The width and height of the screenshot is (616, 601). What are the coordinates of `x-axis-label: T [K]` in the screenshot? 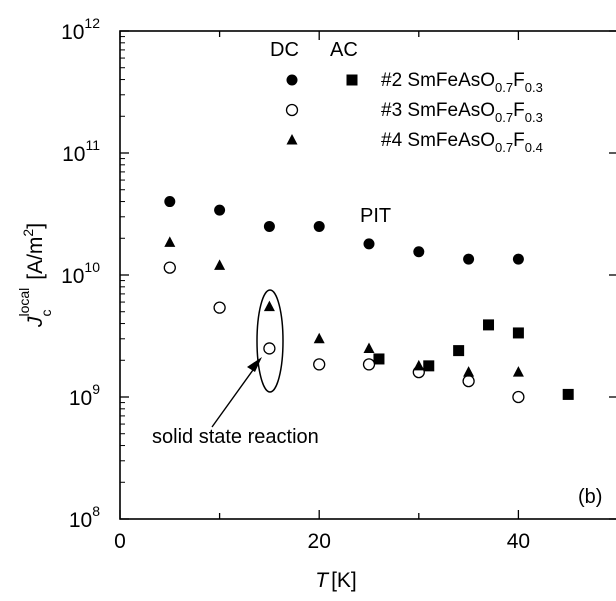 It's located at (336, 580).